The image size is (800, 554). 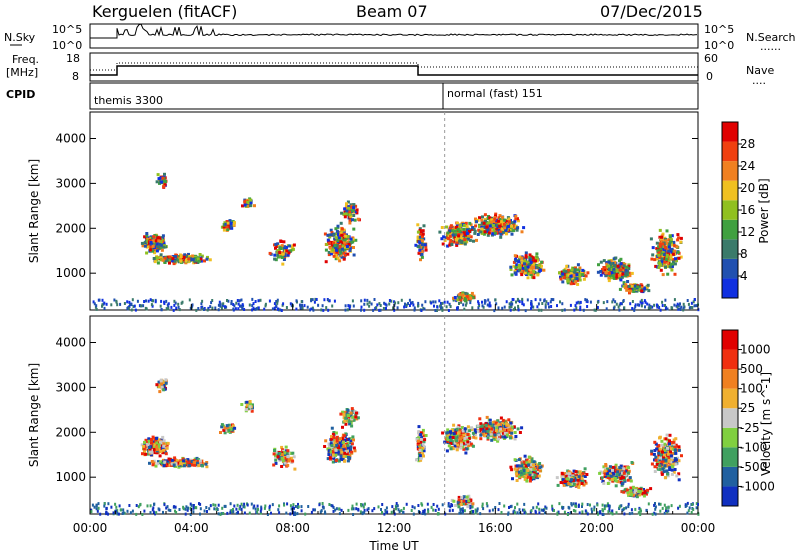 I want to click on colorbar-tick-label: 16, so click(x=747, y=210).